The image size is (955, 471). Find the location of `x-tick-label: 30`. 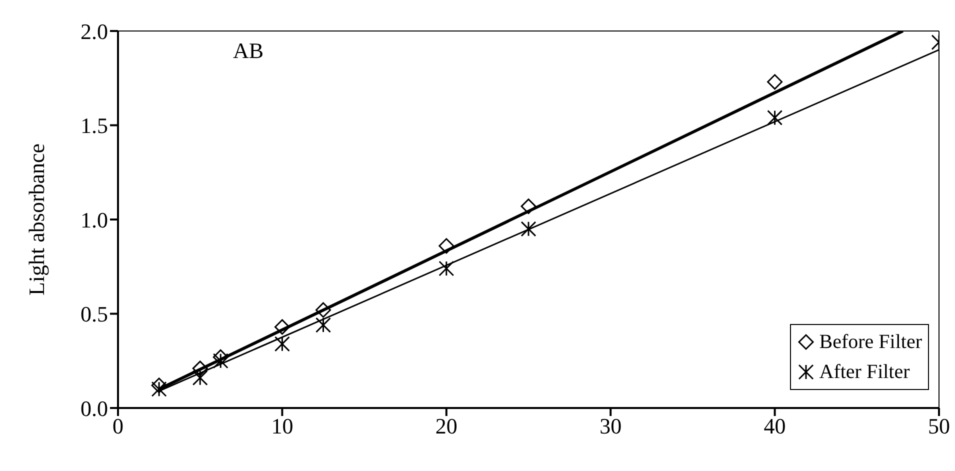

x-tick-label: 30 is located at coordinates (611, 426).